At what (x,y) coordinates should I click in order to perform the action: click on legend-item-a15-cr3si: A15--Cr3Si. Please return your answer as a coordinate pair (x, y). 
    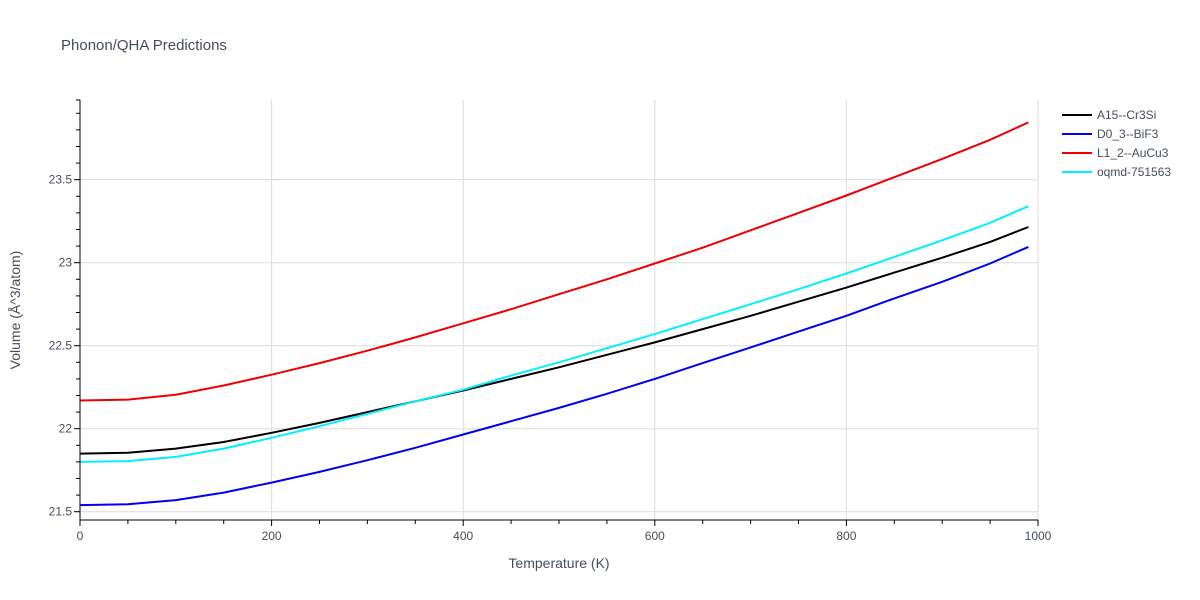
    Looking at the image, I should click on (1109, 115).